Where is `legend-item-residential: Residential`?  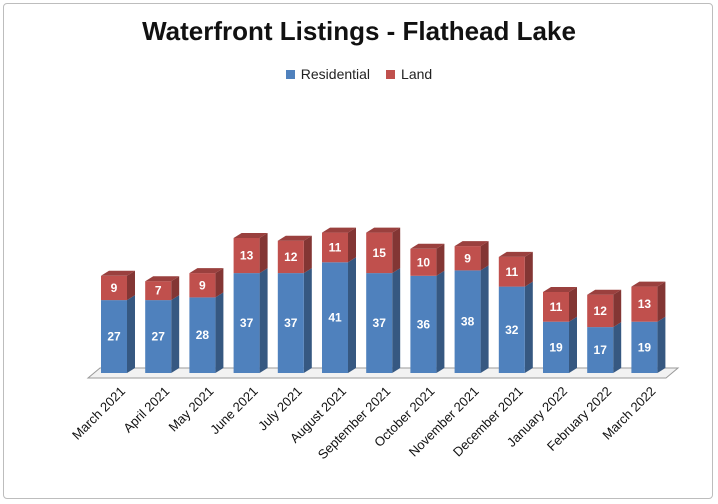 legend-item-residential: Residential is located at coordinates (328, 74).